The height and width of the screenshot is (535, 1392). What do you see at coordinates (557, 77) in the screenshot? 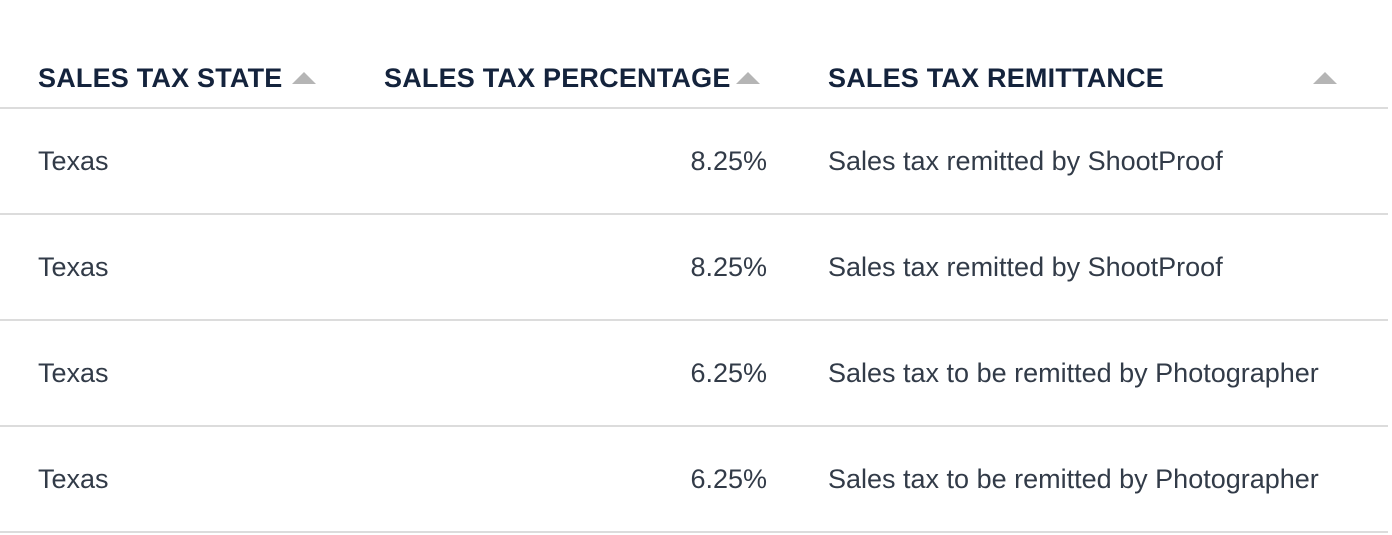
I see `header-label: SALES TAX PERCENTAGE` at bounding box center [557, 77].